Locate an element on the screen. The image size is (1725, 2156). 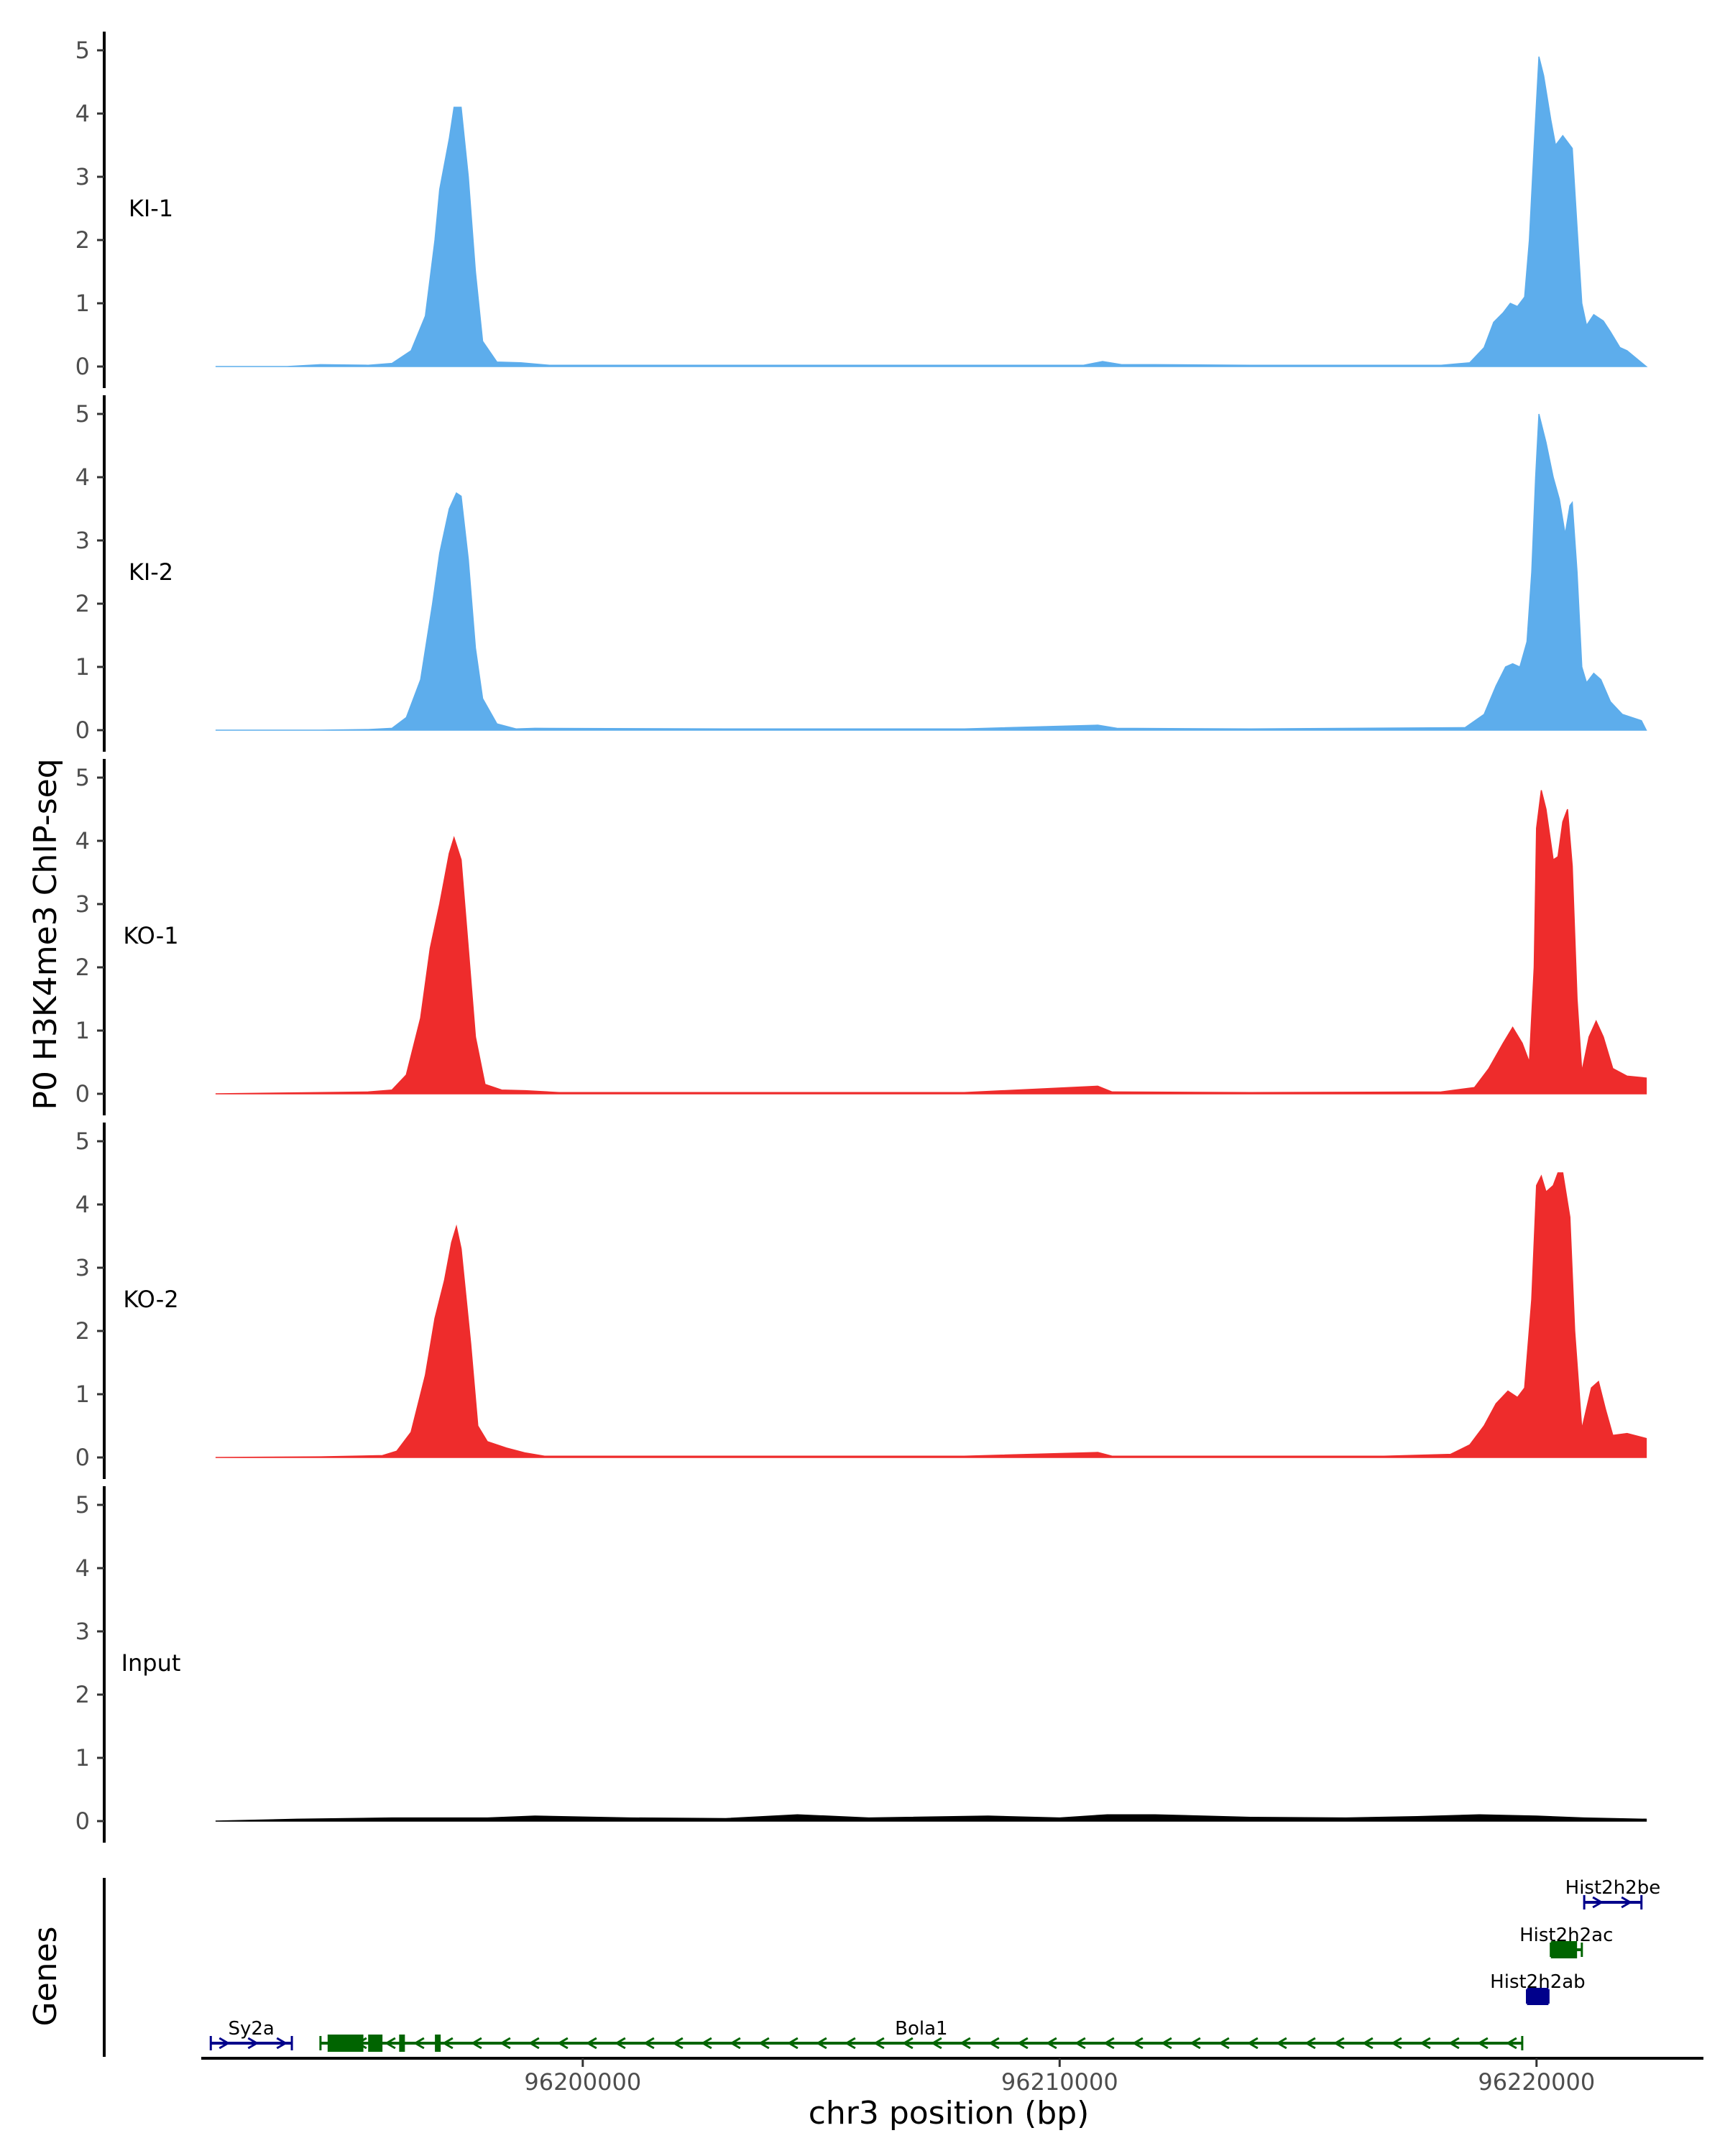
gene-sy2a: Sy2a is located at coordinates (251, 2034).